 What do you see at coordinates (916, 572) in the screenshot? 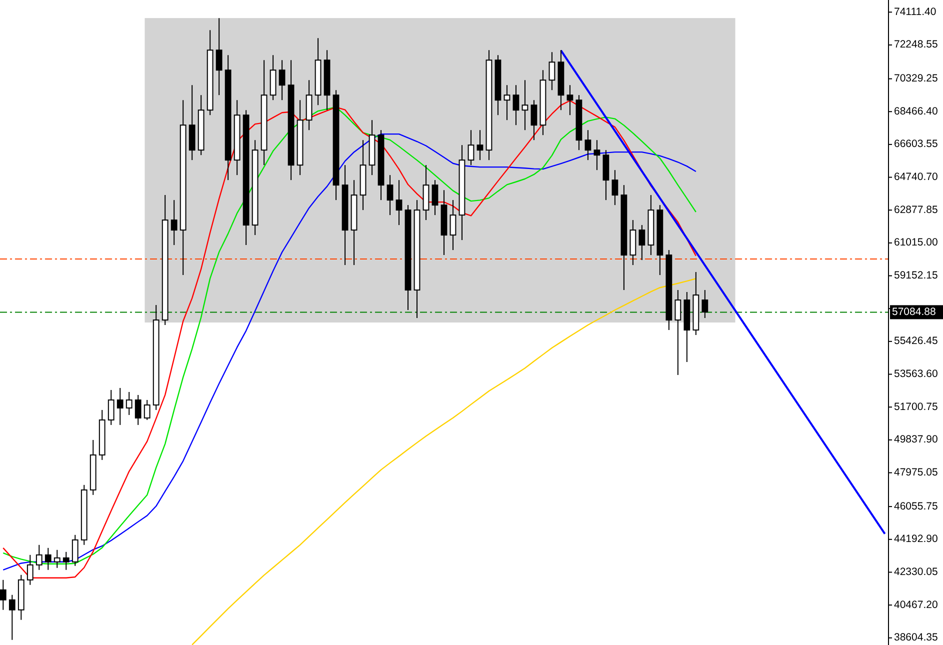
I see `y-tick-label: 42330.05` at bounding box center [916, 572].